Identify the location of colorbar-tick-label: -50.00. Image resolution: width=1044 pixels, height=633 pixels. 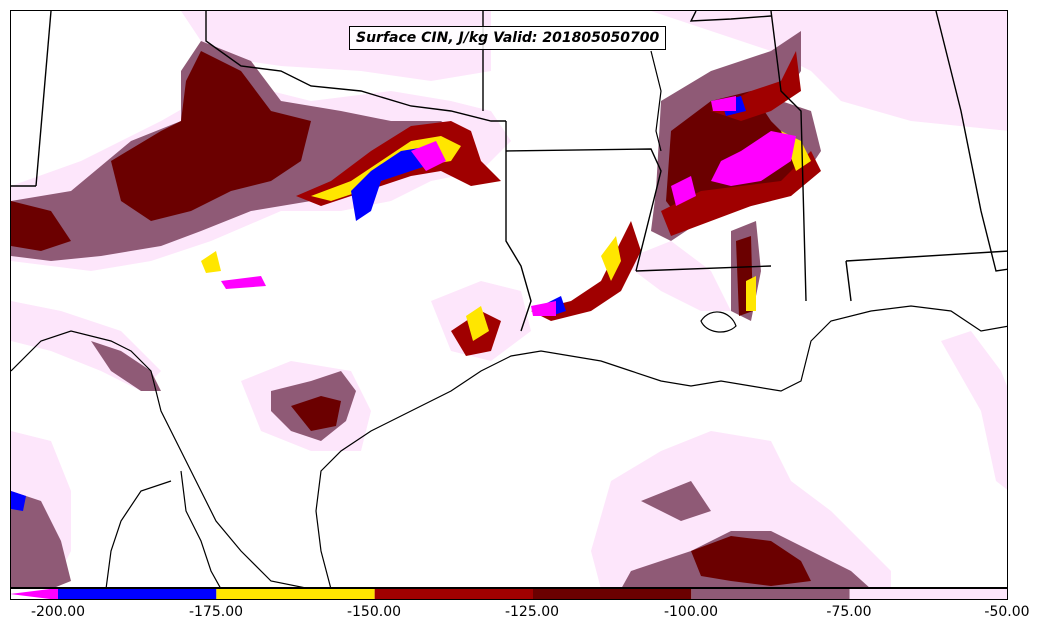
(1007, 612).